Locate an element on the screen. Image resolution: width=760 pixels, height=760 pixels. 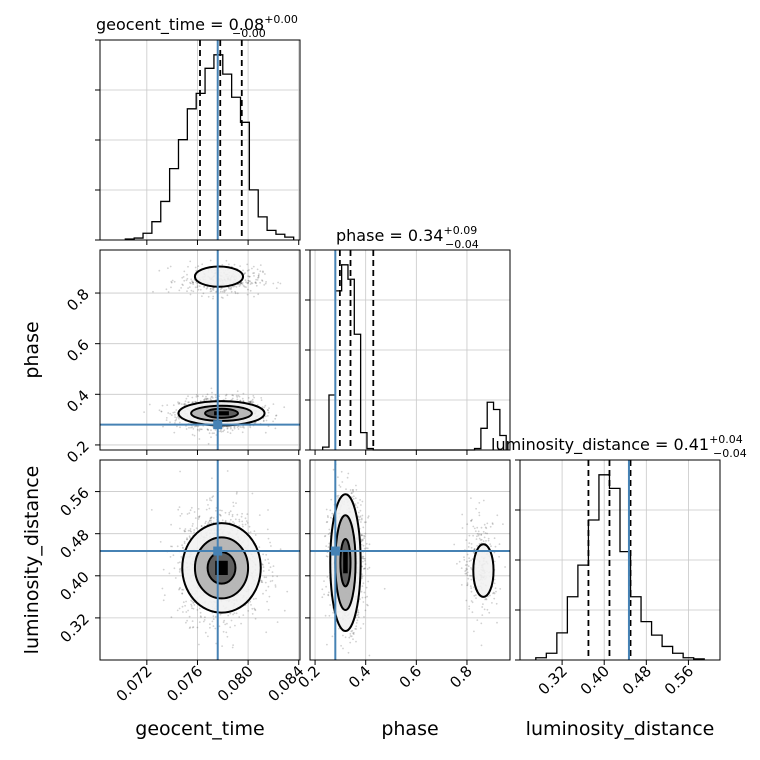
x-tick-label-luminosity-distance: 0.32 is located at coordinates (553, 680).